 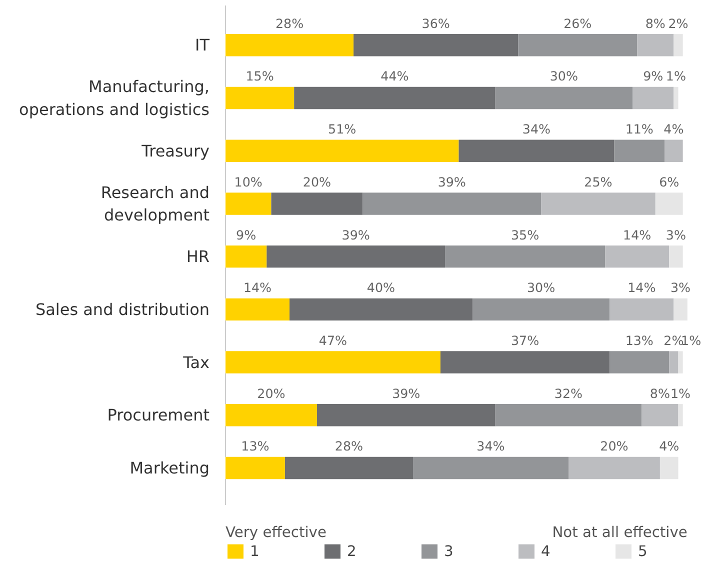 What do you see at coordinates (546, 551) in the screenshot?
I see `legend-label: 4` at bounding box center [546, 551].